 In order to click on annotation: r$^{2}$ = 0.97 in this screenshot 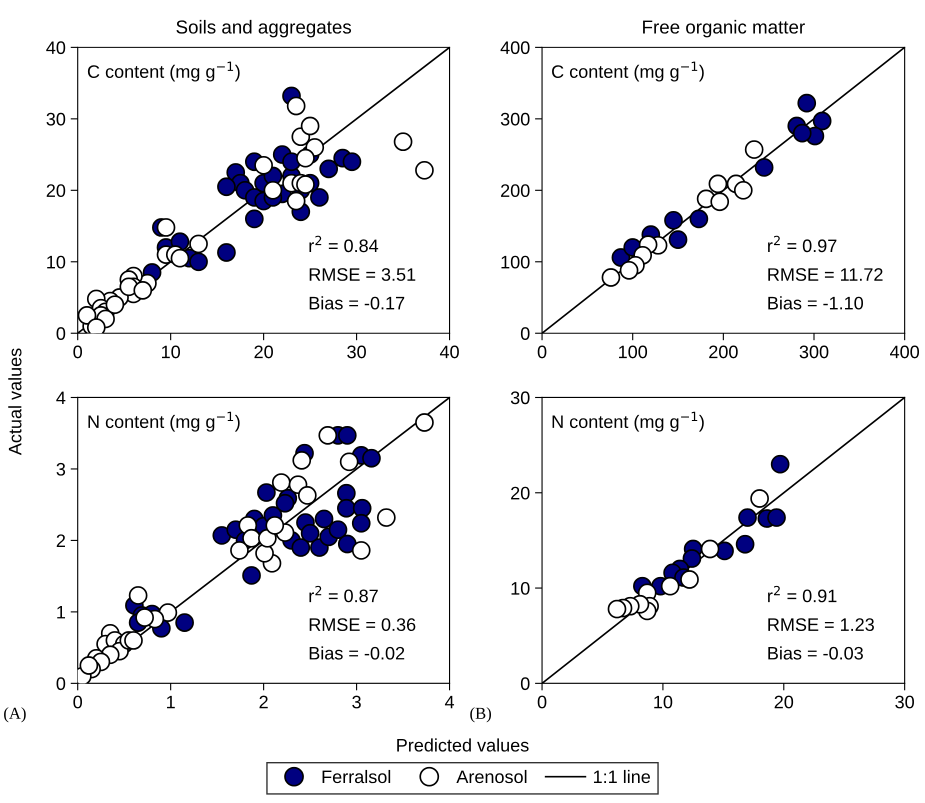, I will do `click(802, 244)`.